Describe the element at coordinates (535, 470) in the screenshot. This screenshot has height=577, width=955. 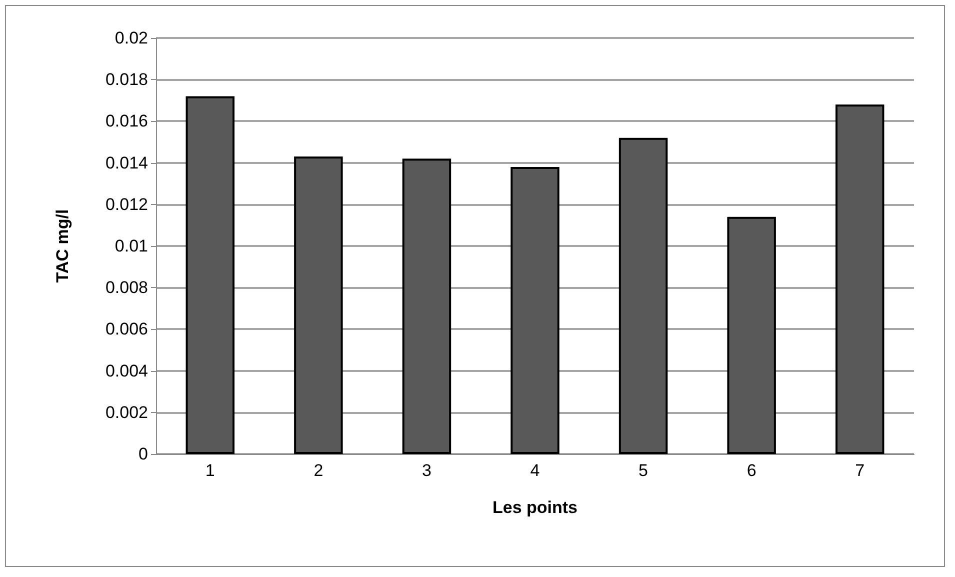
I see `x-tick-label: 4` at that location.